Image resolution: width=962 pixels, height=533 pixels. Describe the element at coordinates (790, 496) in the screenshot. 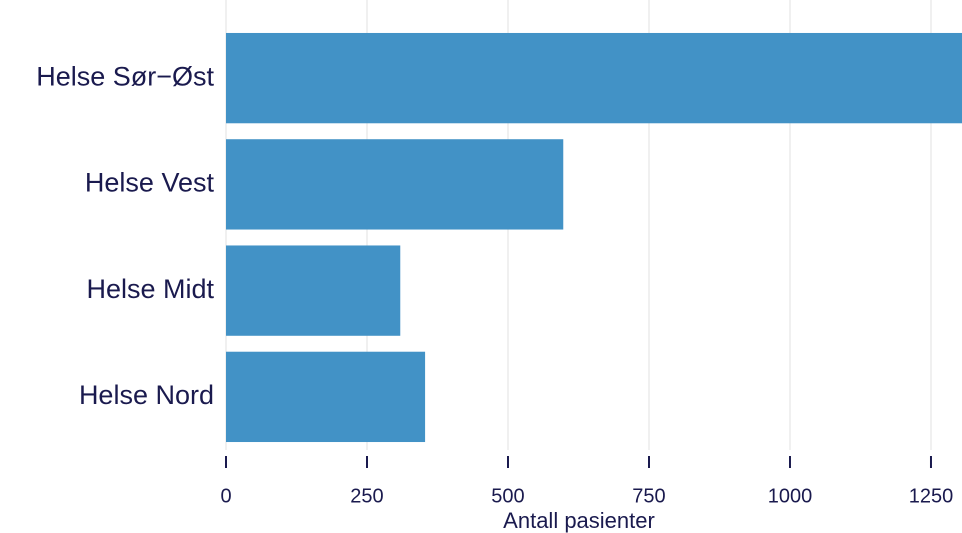

I see `x-tick-label: 1000` at that location.